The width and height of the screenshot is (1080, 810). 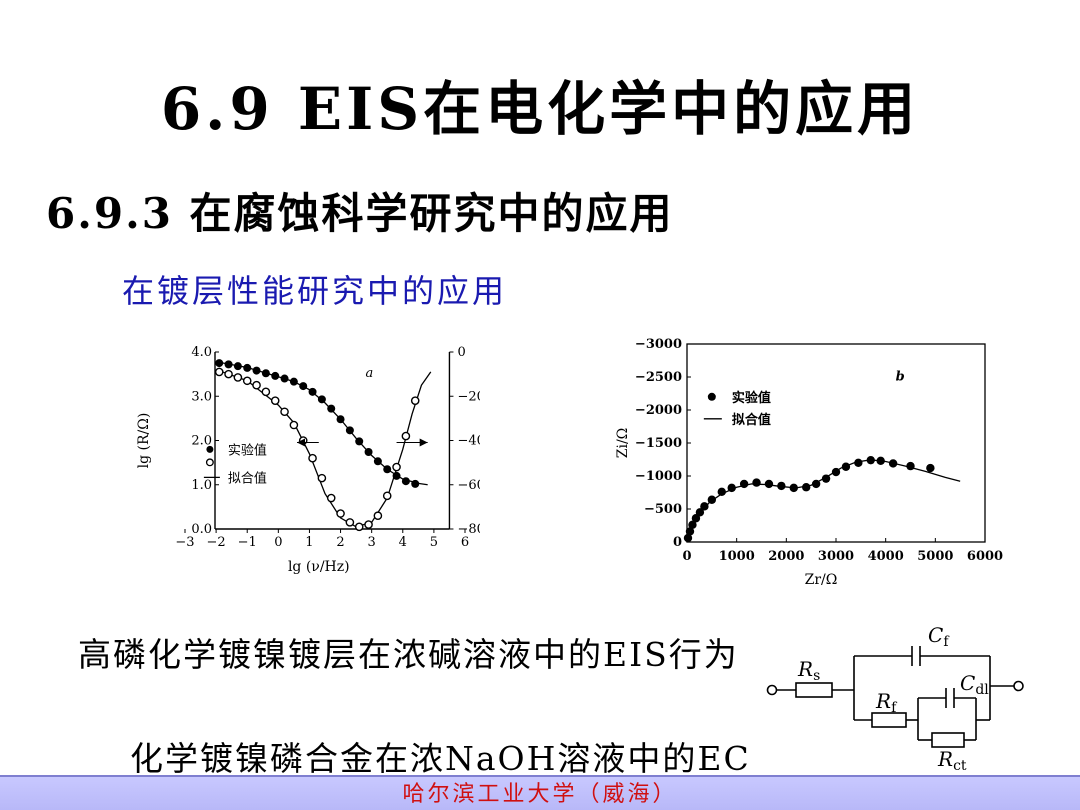 What do you see at coordinates (144, 441) in the screenshot?
I see `y-axis-label: lg (R/Ω)` at bounding box center [144, 441].